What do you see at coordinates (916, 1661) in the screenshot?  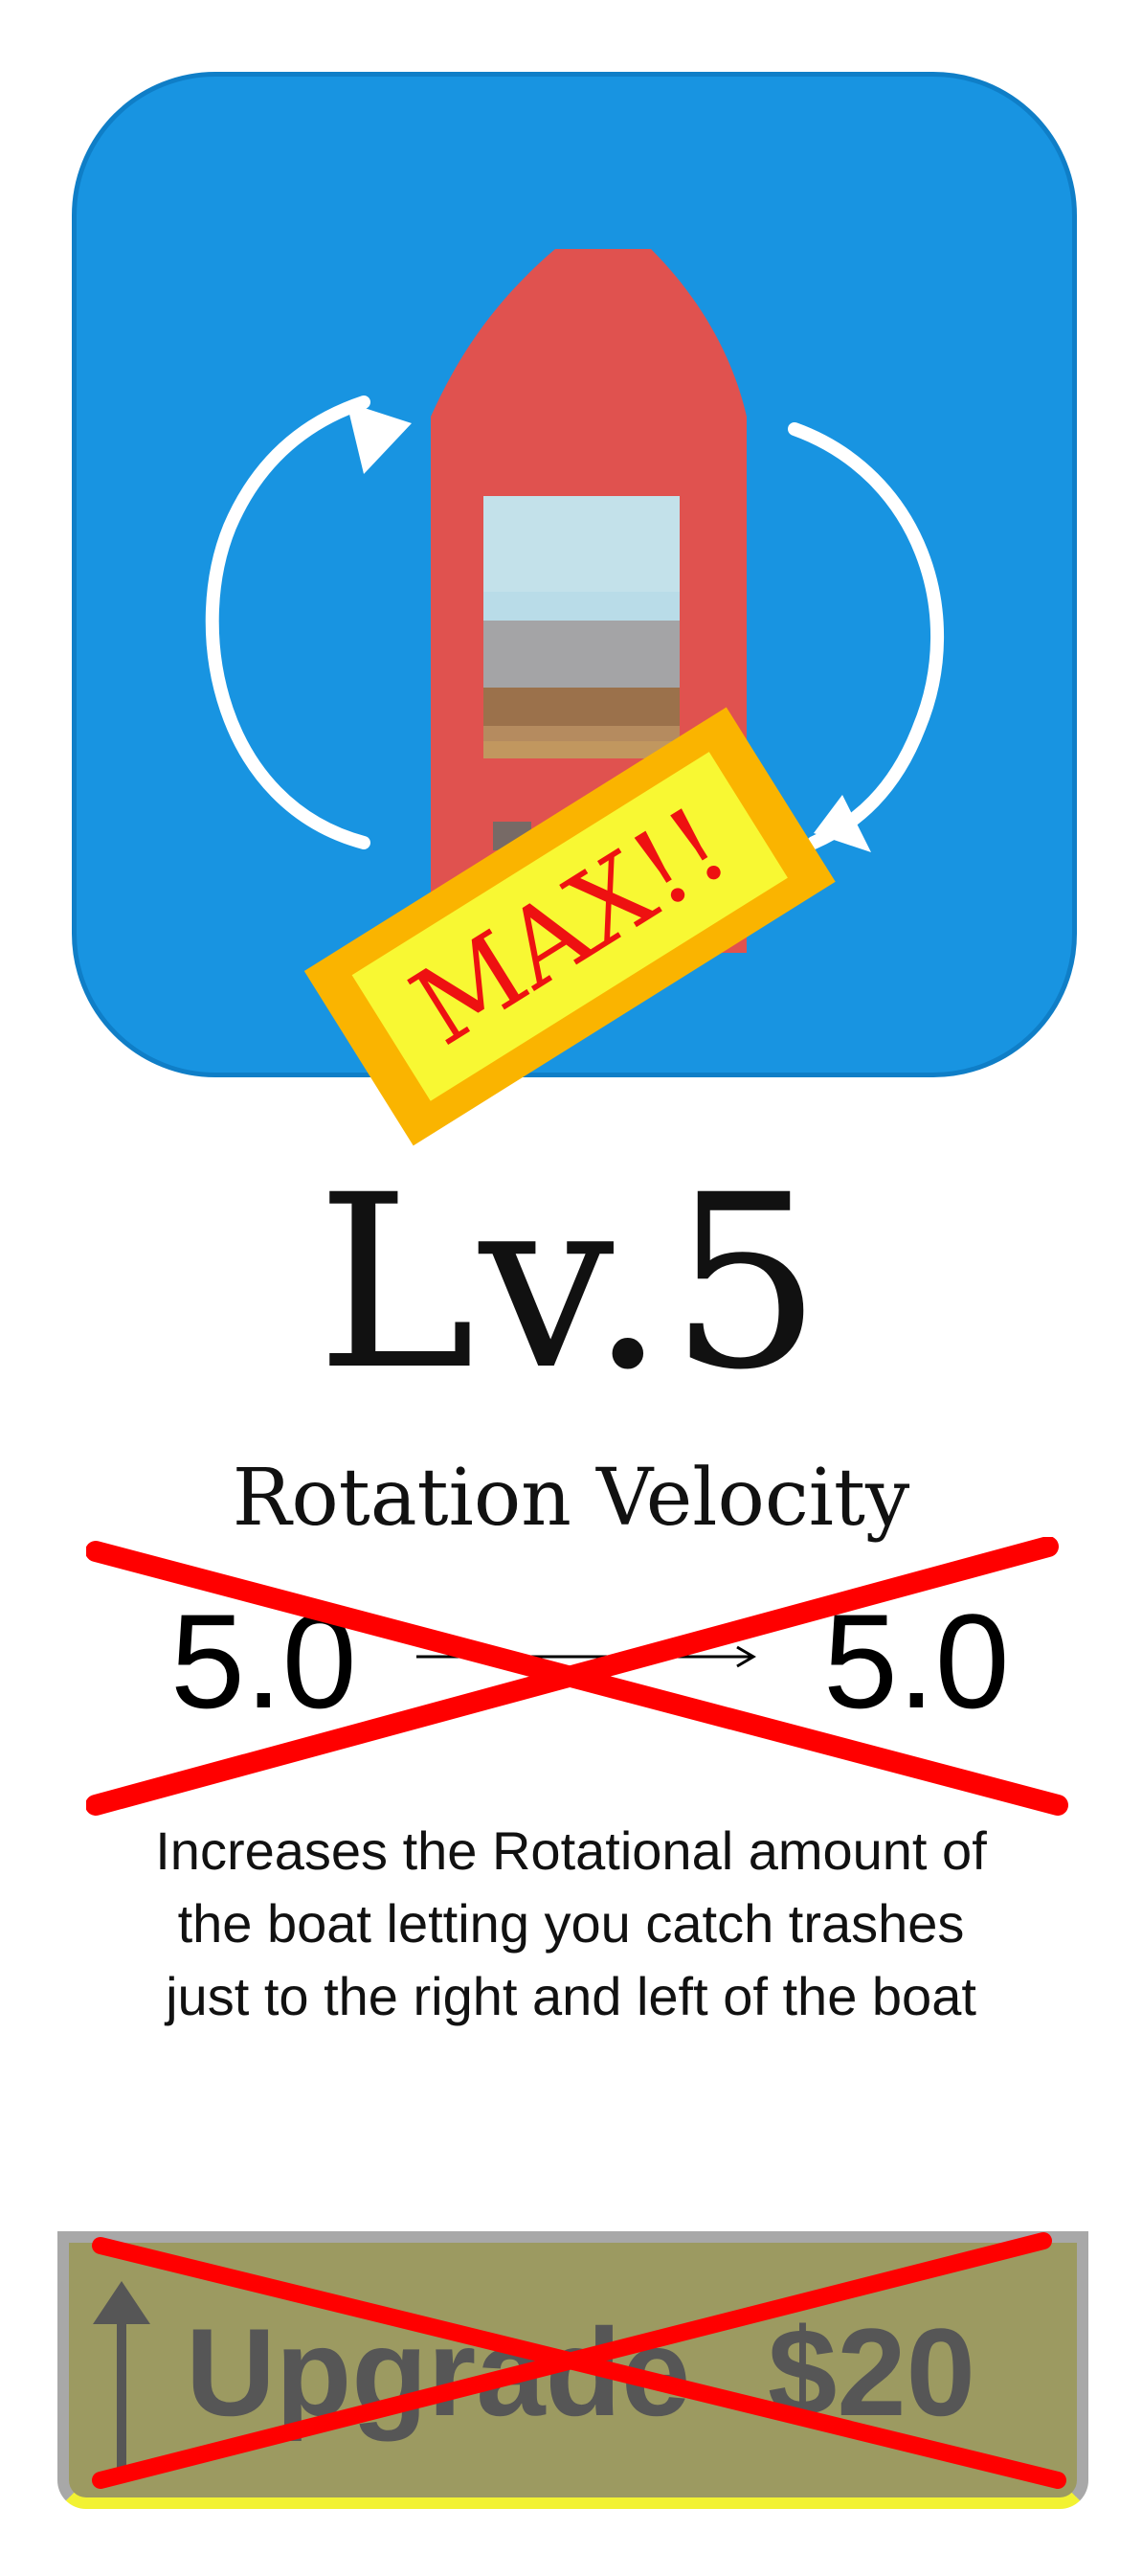 I see `stat-next-value: 5.0` at bounding box center [916, 1661].